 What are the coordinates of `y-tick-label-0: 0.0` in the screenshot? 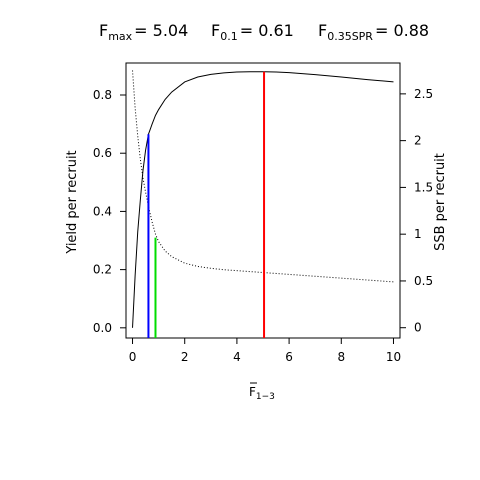 It's located at (102, 328).